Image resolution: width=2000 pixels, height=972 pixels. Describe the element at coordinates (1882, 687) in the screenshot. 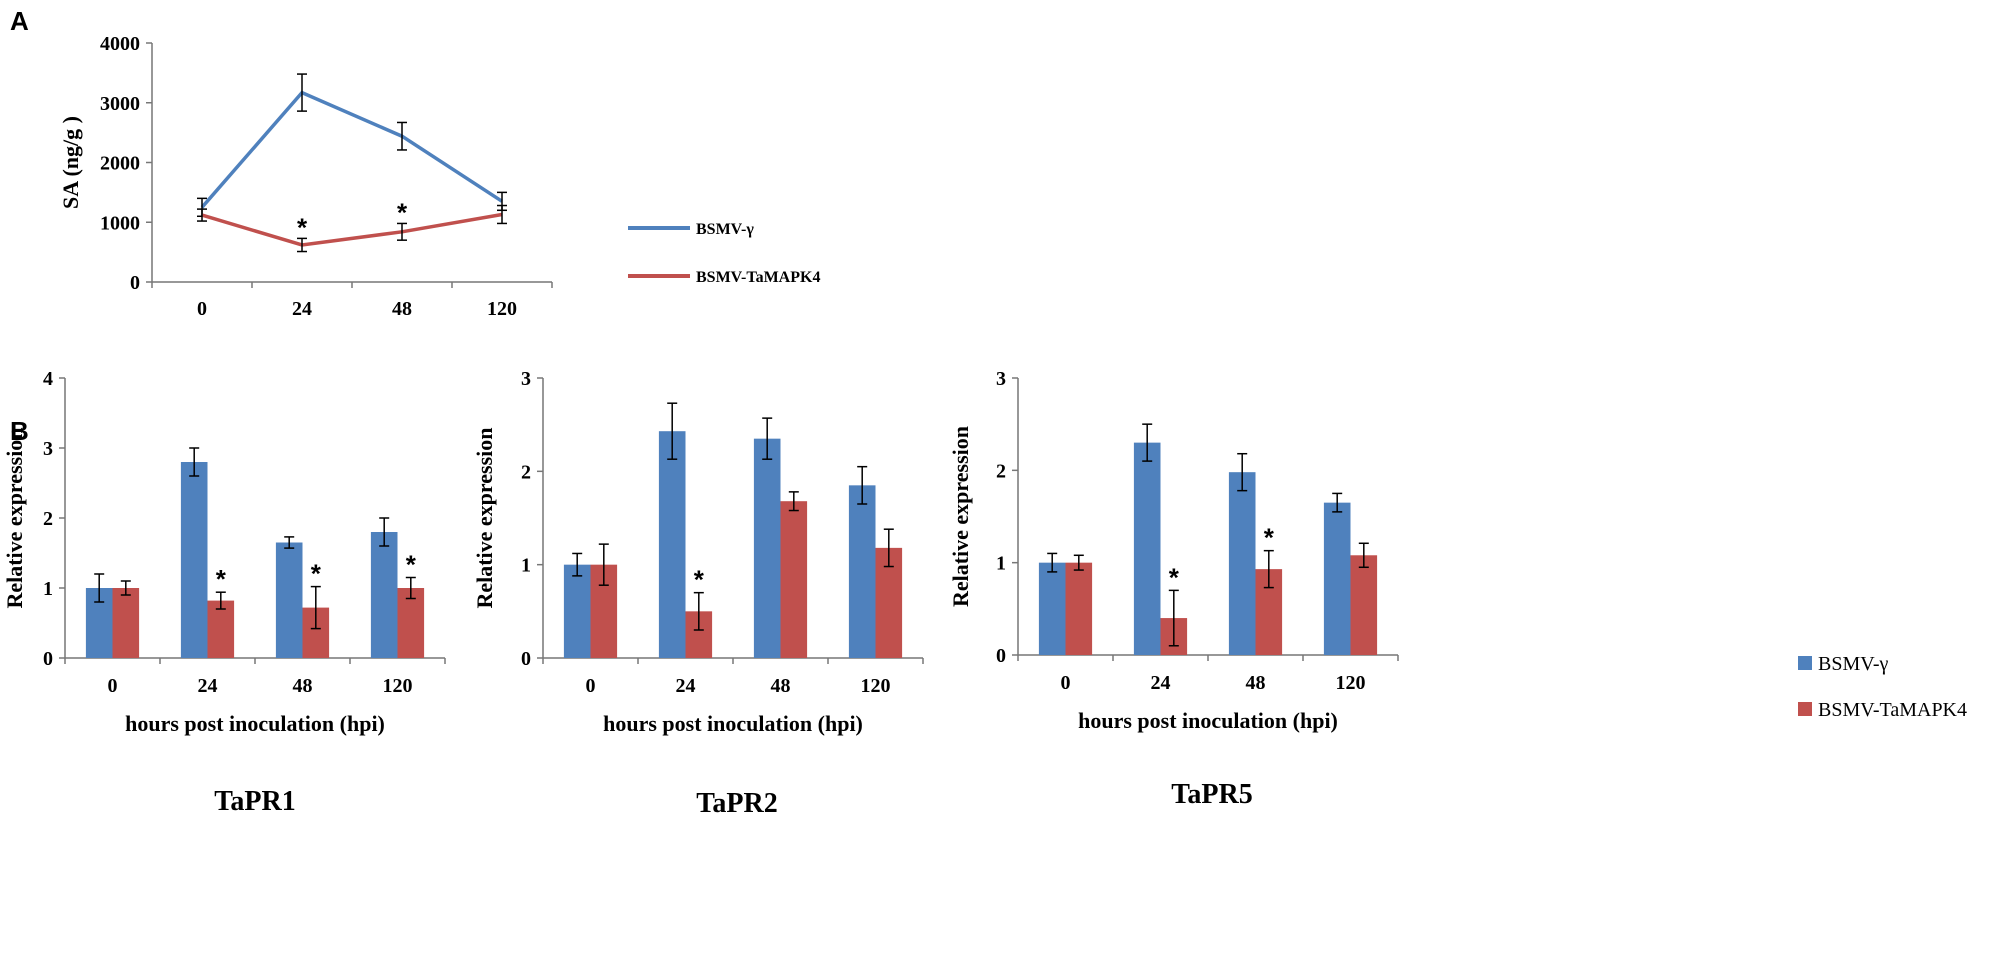

I see `legend-b: BSMV-γ BSMV-TaMAPK4` at that location.